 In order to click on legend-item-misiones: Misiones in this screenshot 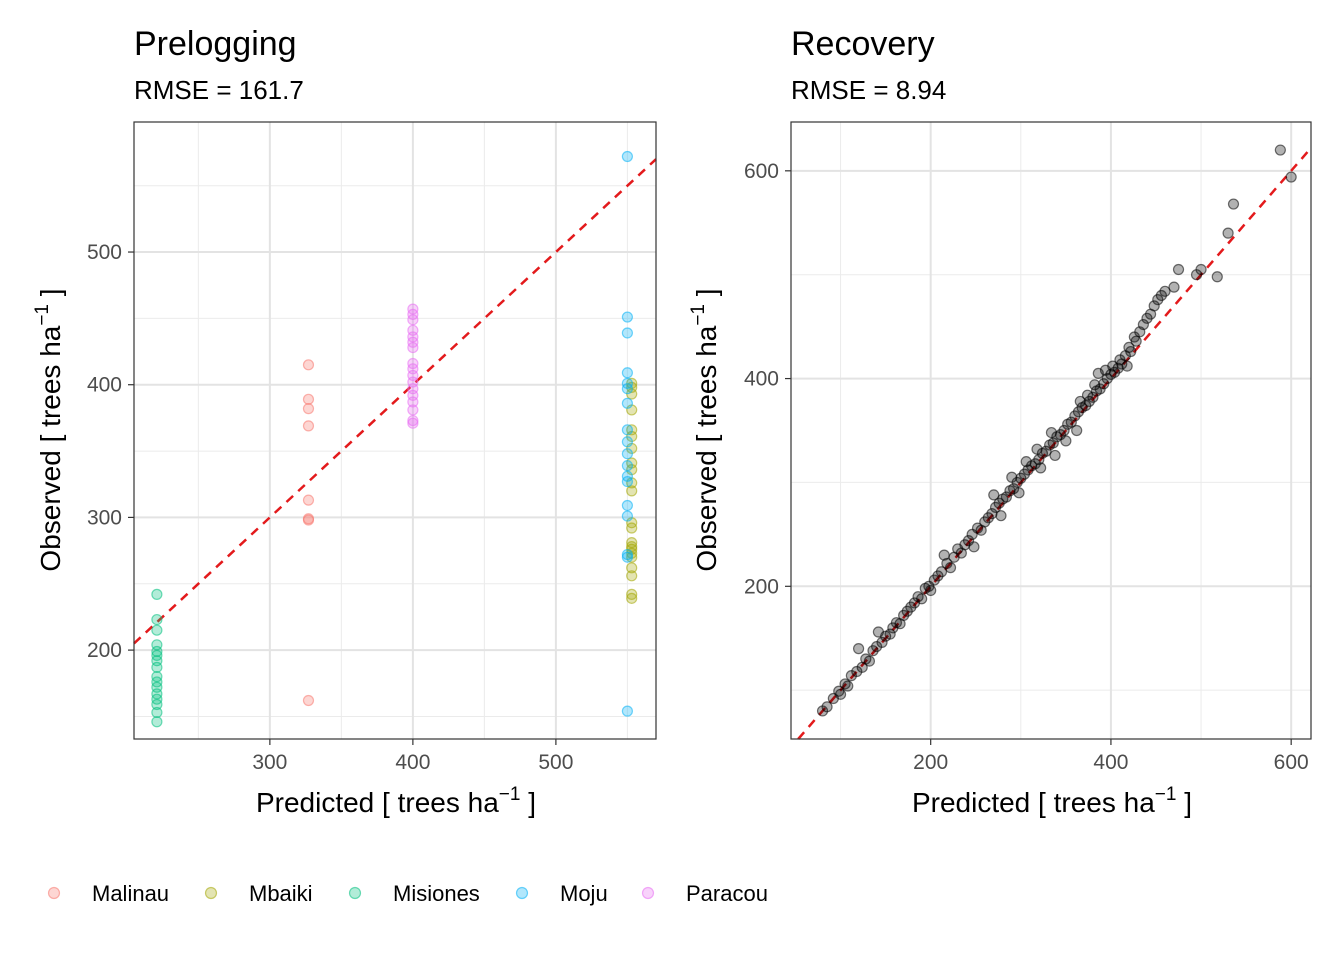, I will do `click(414, 893)`.